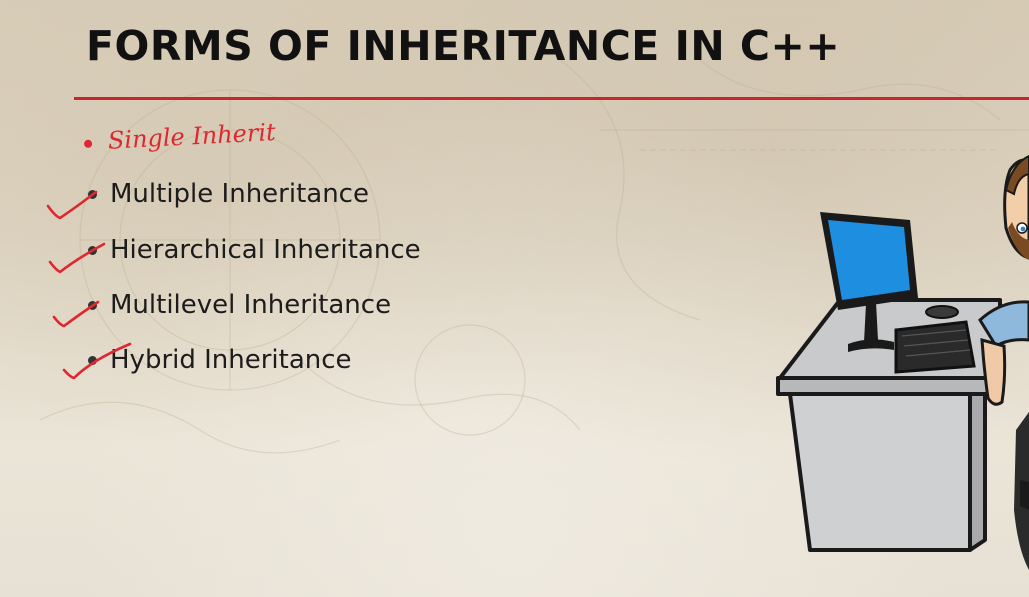  I want to click on slide-title: FORMS OF INHERITANCE IN C++, so click(463, 46).